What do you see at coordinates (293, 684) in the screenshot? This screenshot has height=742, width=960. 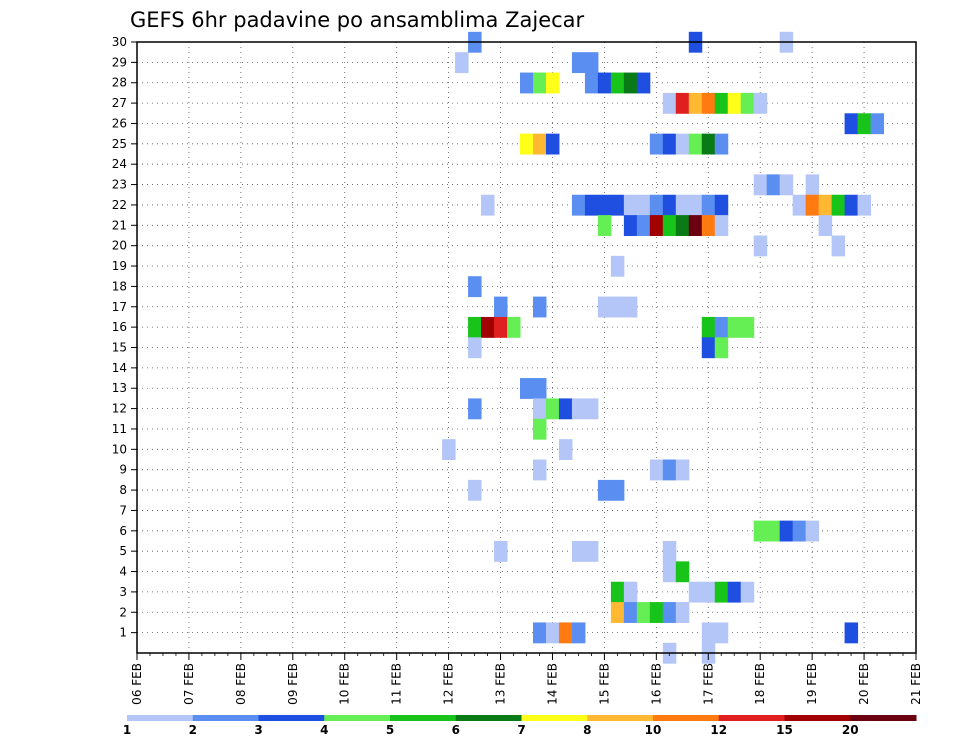 I see `x-tick-label: 09 FEB` at bounding box center [293, 684].